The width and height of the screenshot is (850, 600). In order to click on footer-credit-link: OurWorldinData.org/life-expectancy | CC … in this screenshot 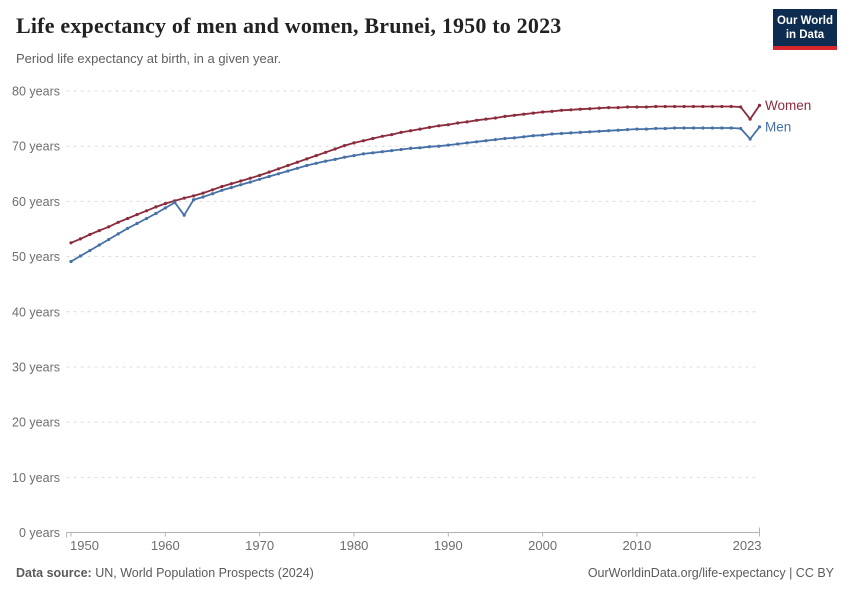, I will do `click(710, 573)`.